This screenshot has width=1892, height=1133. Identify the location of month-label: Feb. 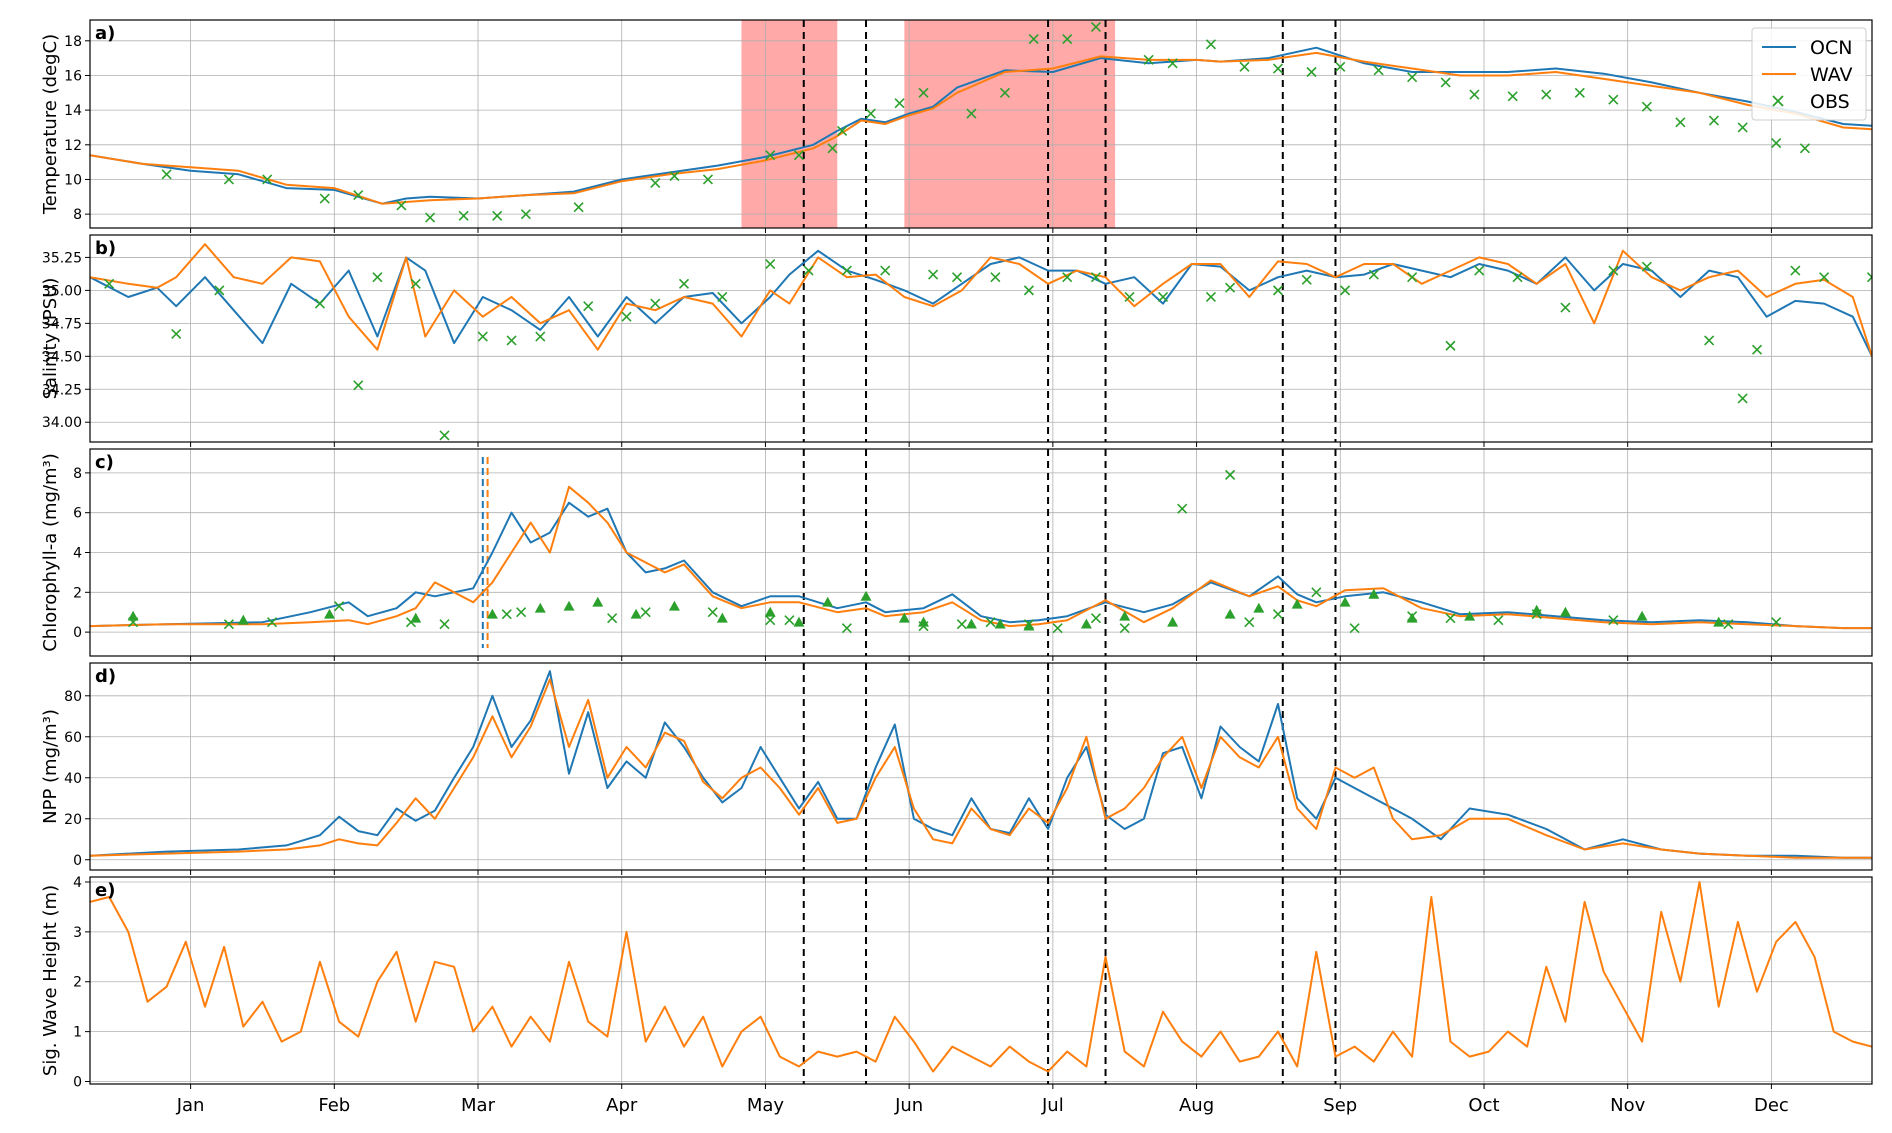
(334, 1105).